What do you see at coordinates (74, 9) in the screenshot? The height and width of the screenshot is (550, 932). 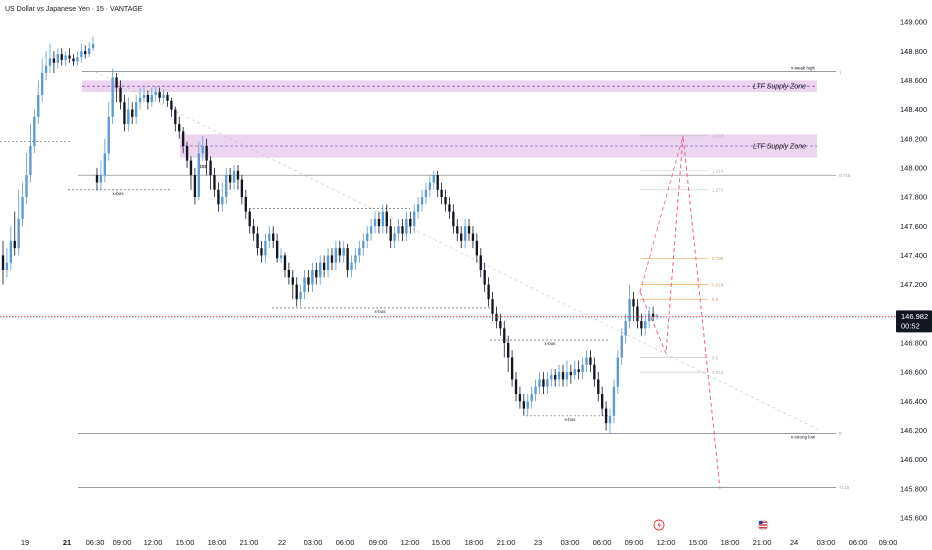 I see `chart-title: US Dollar vs Japanese Yen · 15 · VANTAGE` at bounding box center [74, 9].